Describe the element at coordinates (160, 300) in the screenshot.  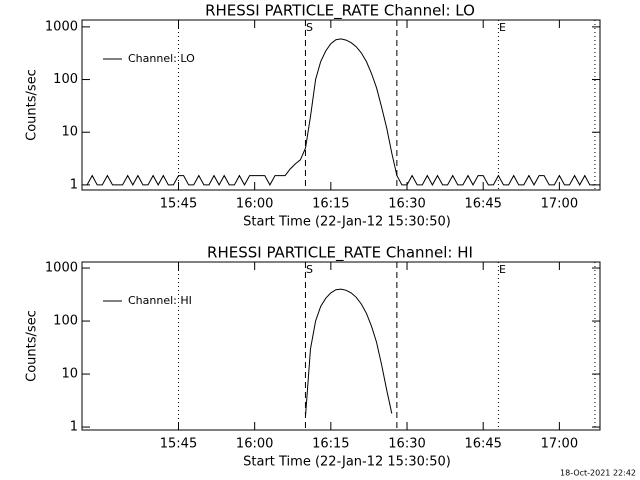
I see `legend-label: Channel: HI` at that location.